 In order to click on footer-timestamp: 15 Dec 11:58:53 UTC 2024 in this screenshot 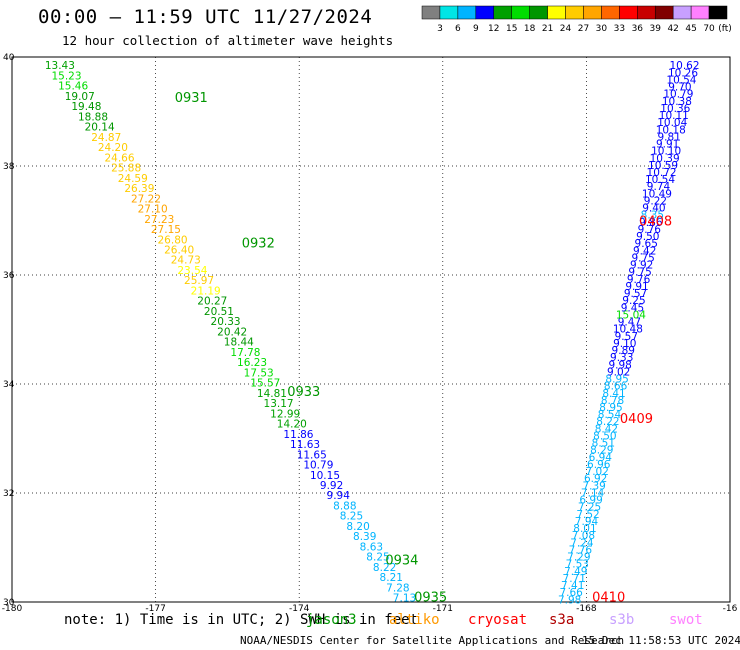, I will do `click(661, 640)`.